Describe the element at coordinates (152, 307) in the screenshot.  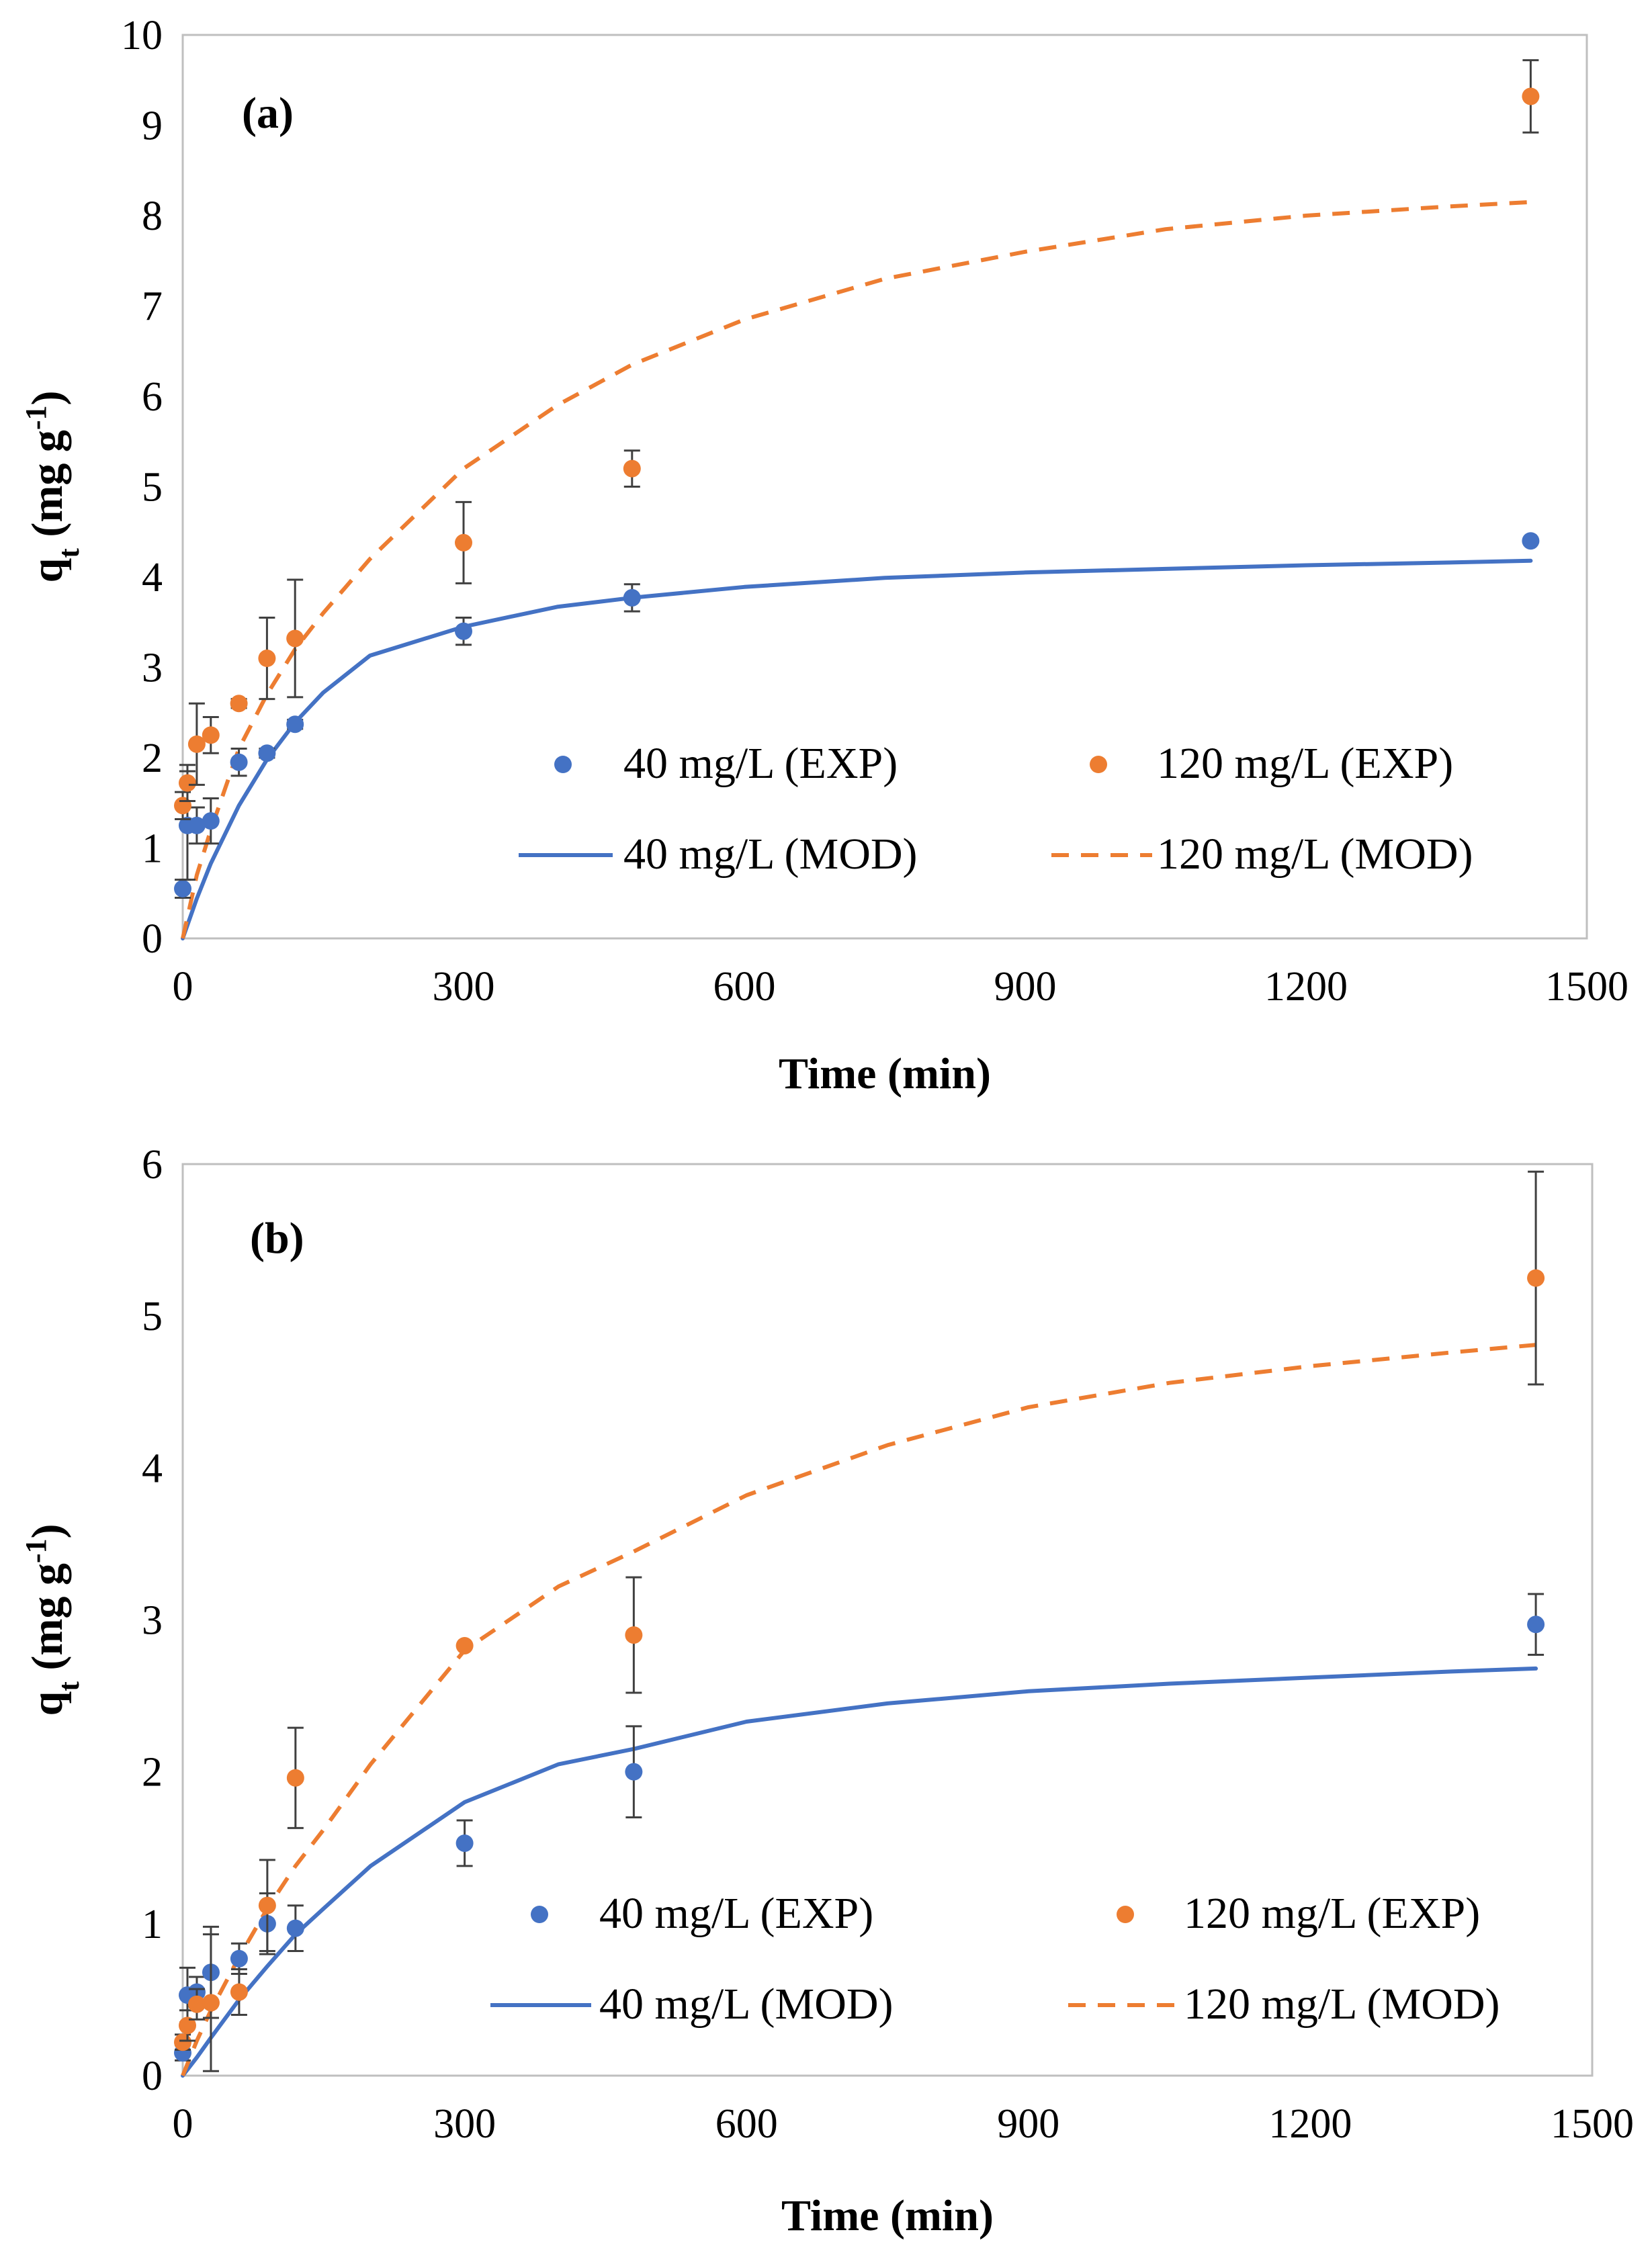
I see `y-tick-label: 7` at that location.